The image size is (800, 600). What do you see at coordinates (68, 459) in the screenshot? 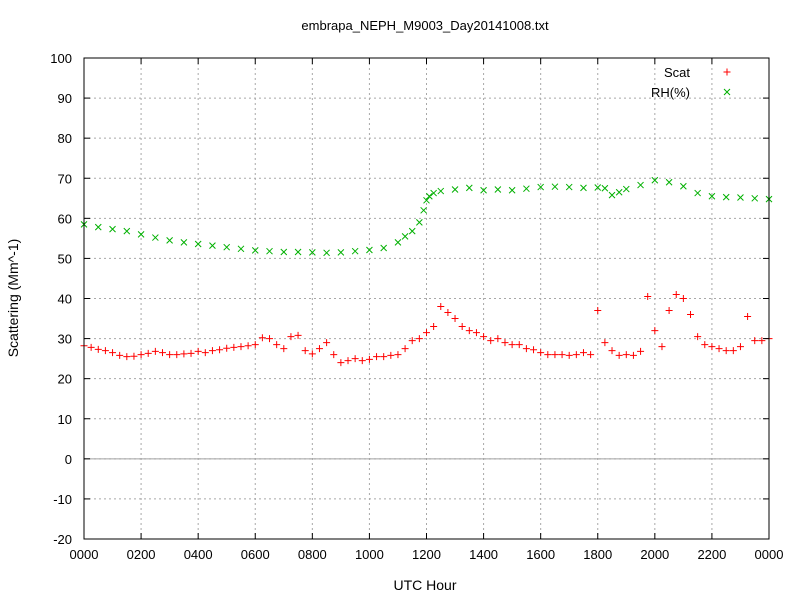
I see `y-tick-label: 0` at bounding box center [68, 459].